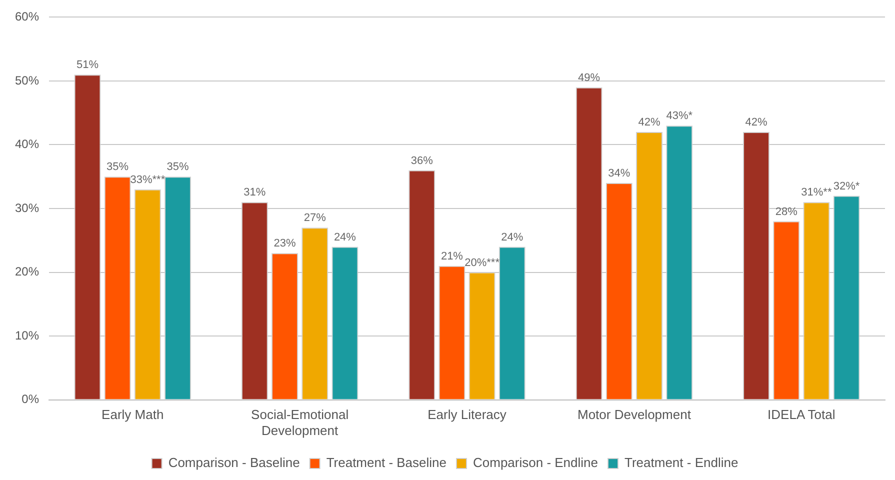  Describe the element at coordinates (27, 207) in the screenshot. I see `y-tick-label: 30%` at that location.